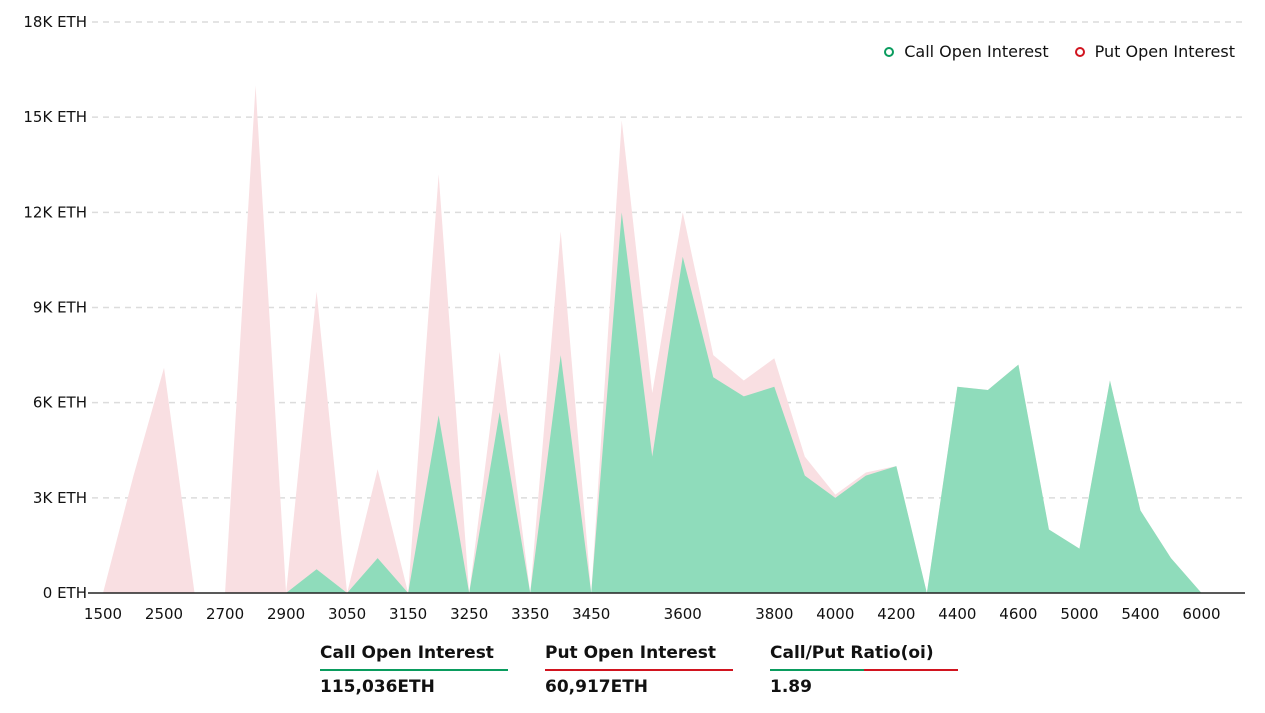 The image size is (1265, 713). I want to click on call-dot-icon, so click(889, 51).